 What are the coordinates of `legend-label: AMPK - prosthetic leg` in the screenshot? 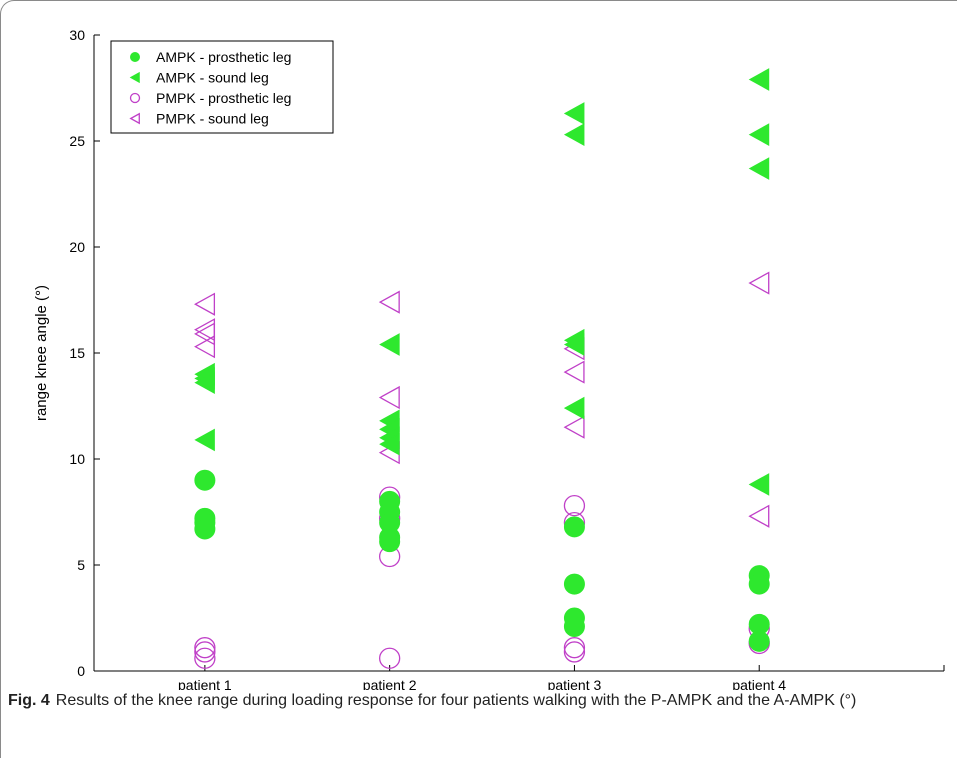 It's located at (223, 57).